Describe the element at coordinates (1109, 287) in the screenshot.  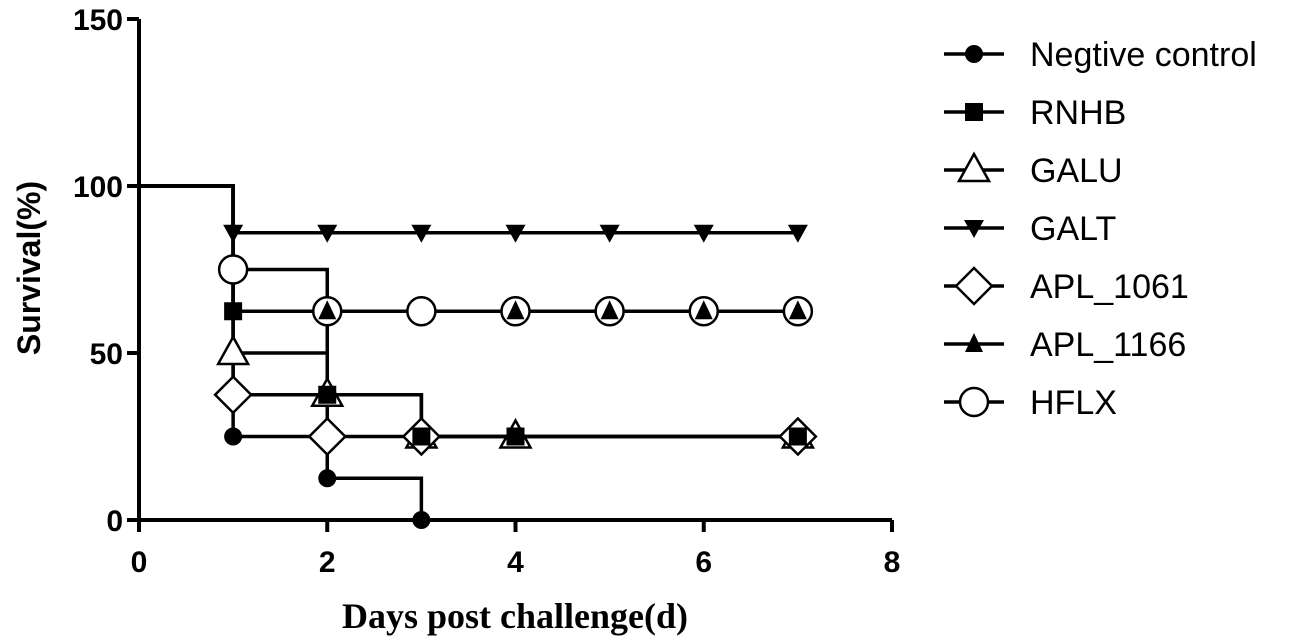
I see `legend-label-apl-1061: APL_1061` at that location.